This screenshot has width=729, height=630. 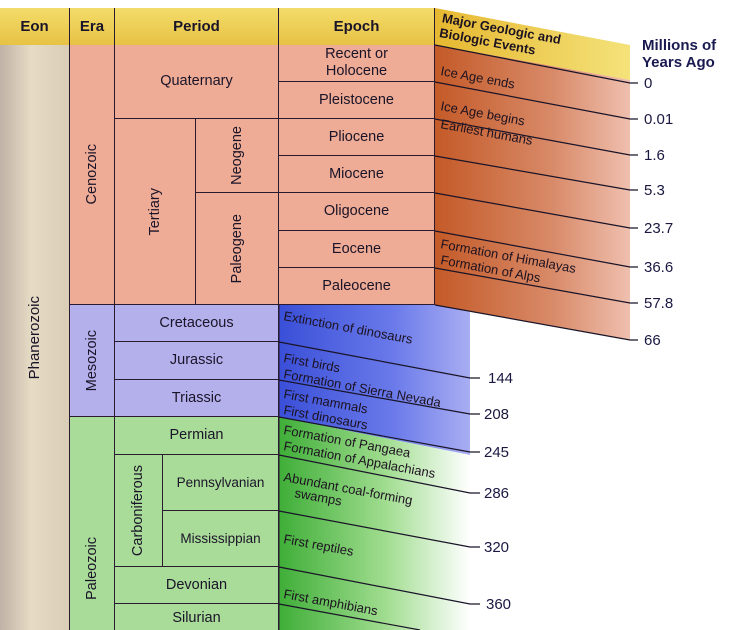 I want to click on period-devonian-label: Devonian, so click(x=196, y=584).